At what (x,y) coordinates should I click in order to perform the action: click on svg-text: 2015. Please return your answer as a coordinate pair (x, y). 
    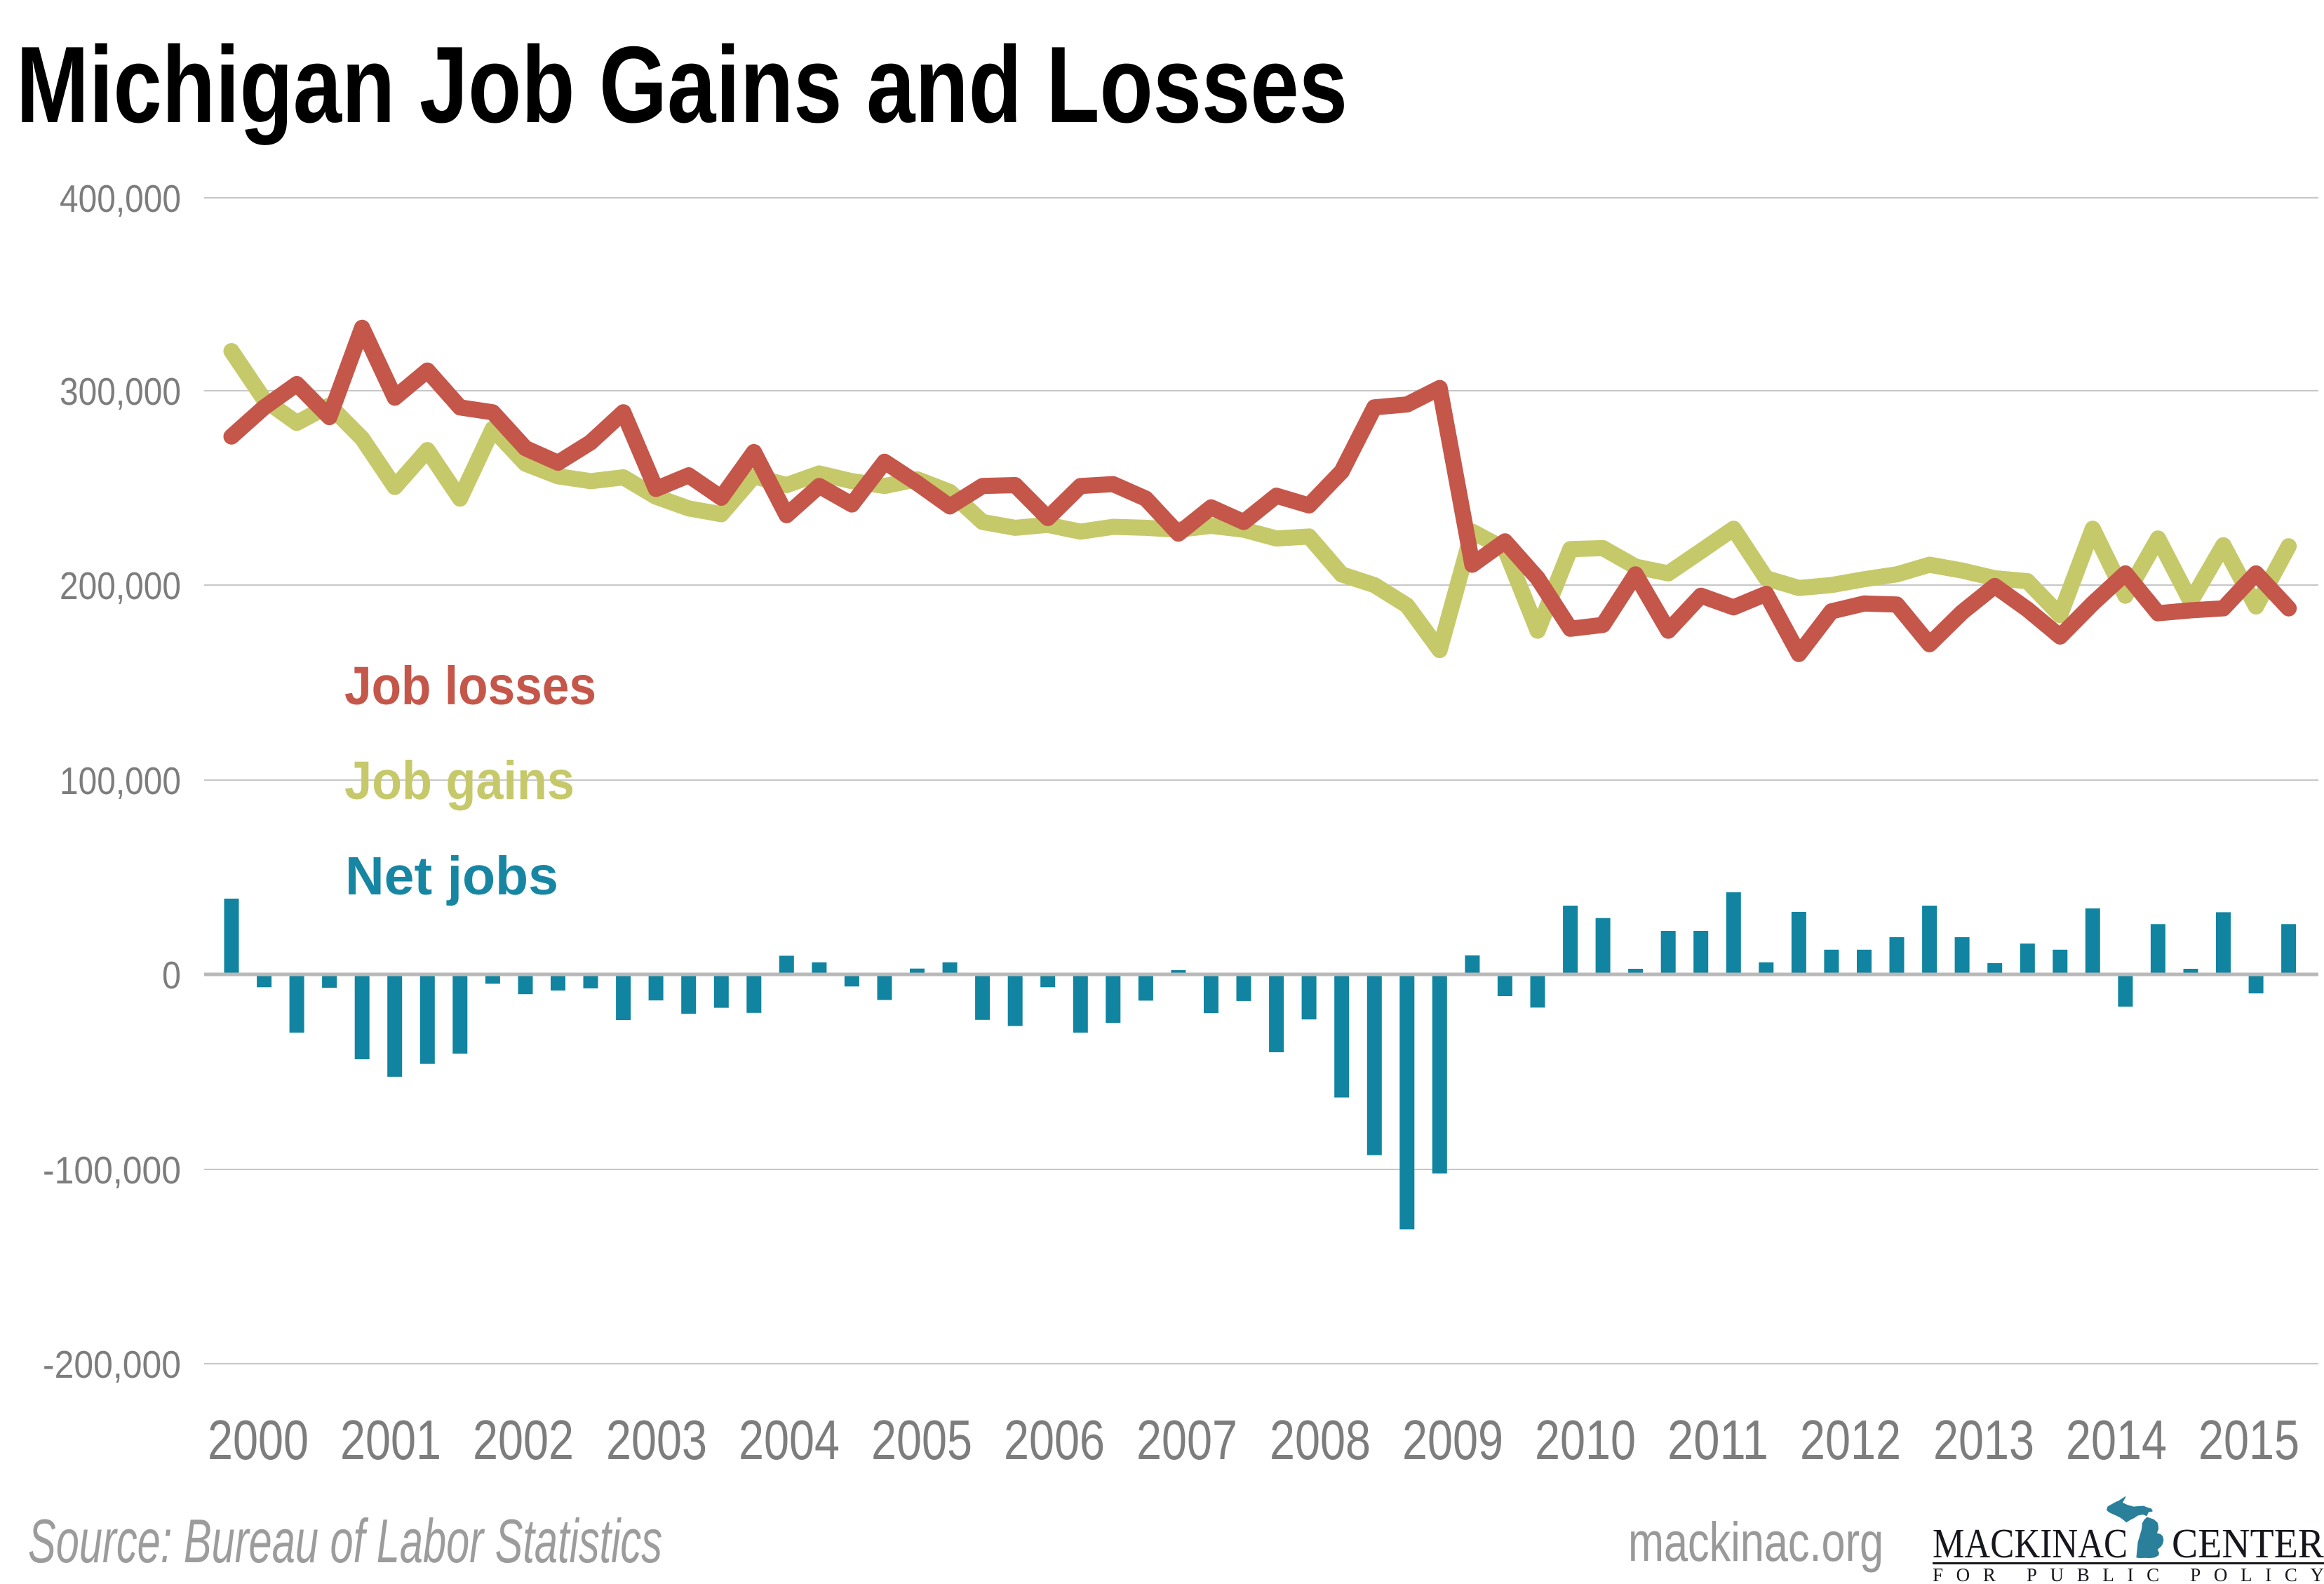
    Looking at the image, I should click on (2248, 1440).